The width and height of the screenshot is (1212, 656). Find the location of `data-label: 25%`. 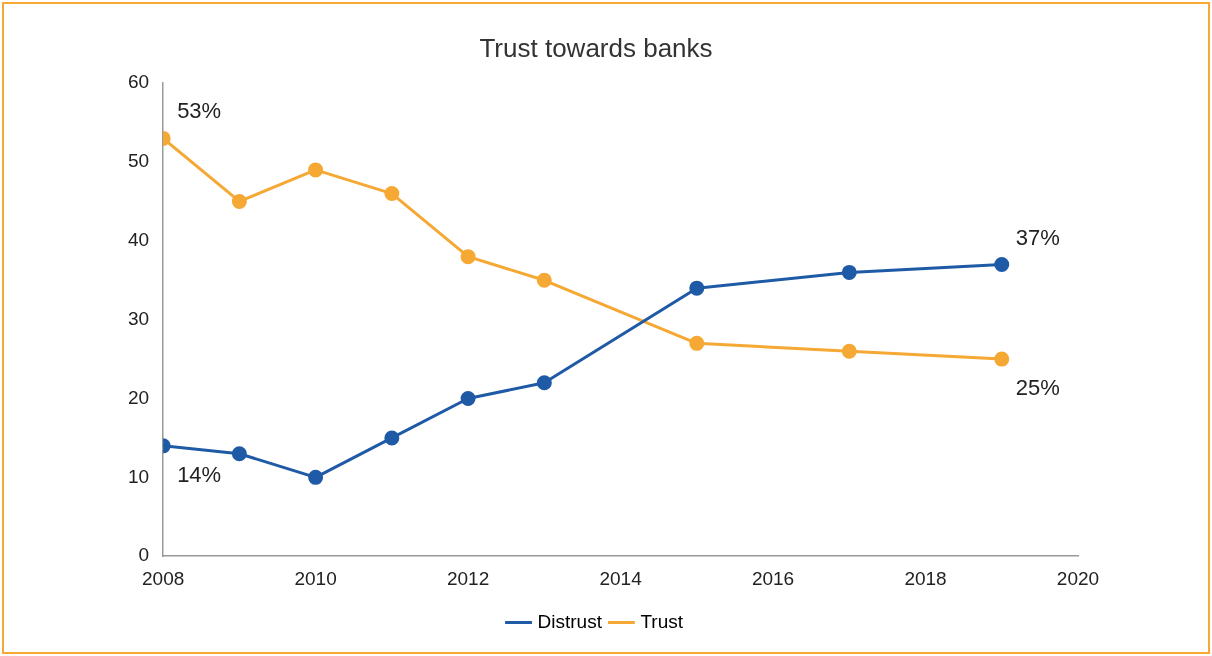

data-label: 25% is located at coordinates (1037, 388).